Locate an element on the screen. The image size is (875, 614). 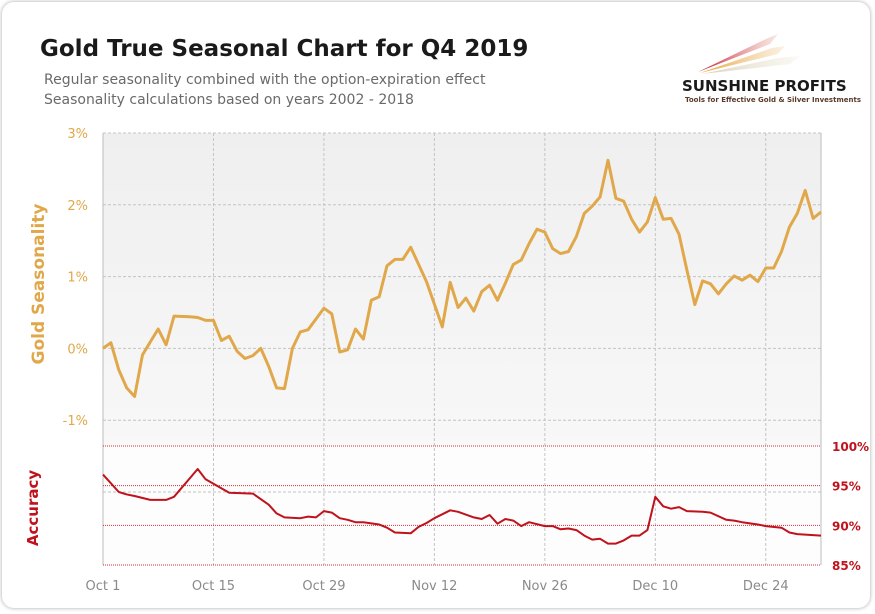
accuracy-tick-label: 95% is located at coordinates (846, 487).